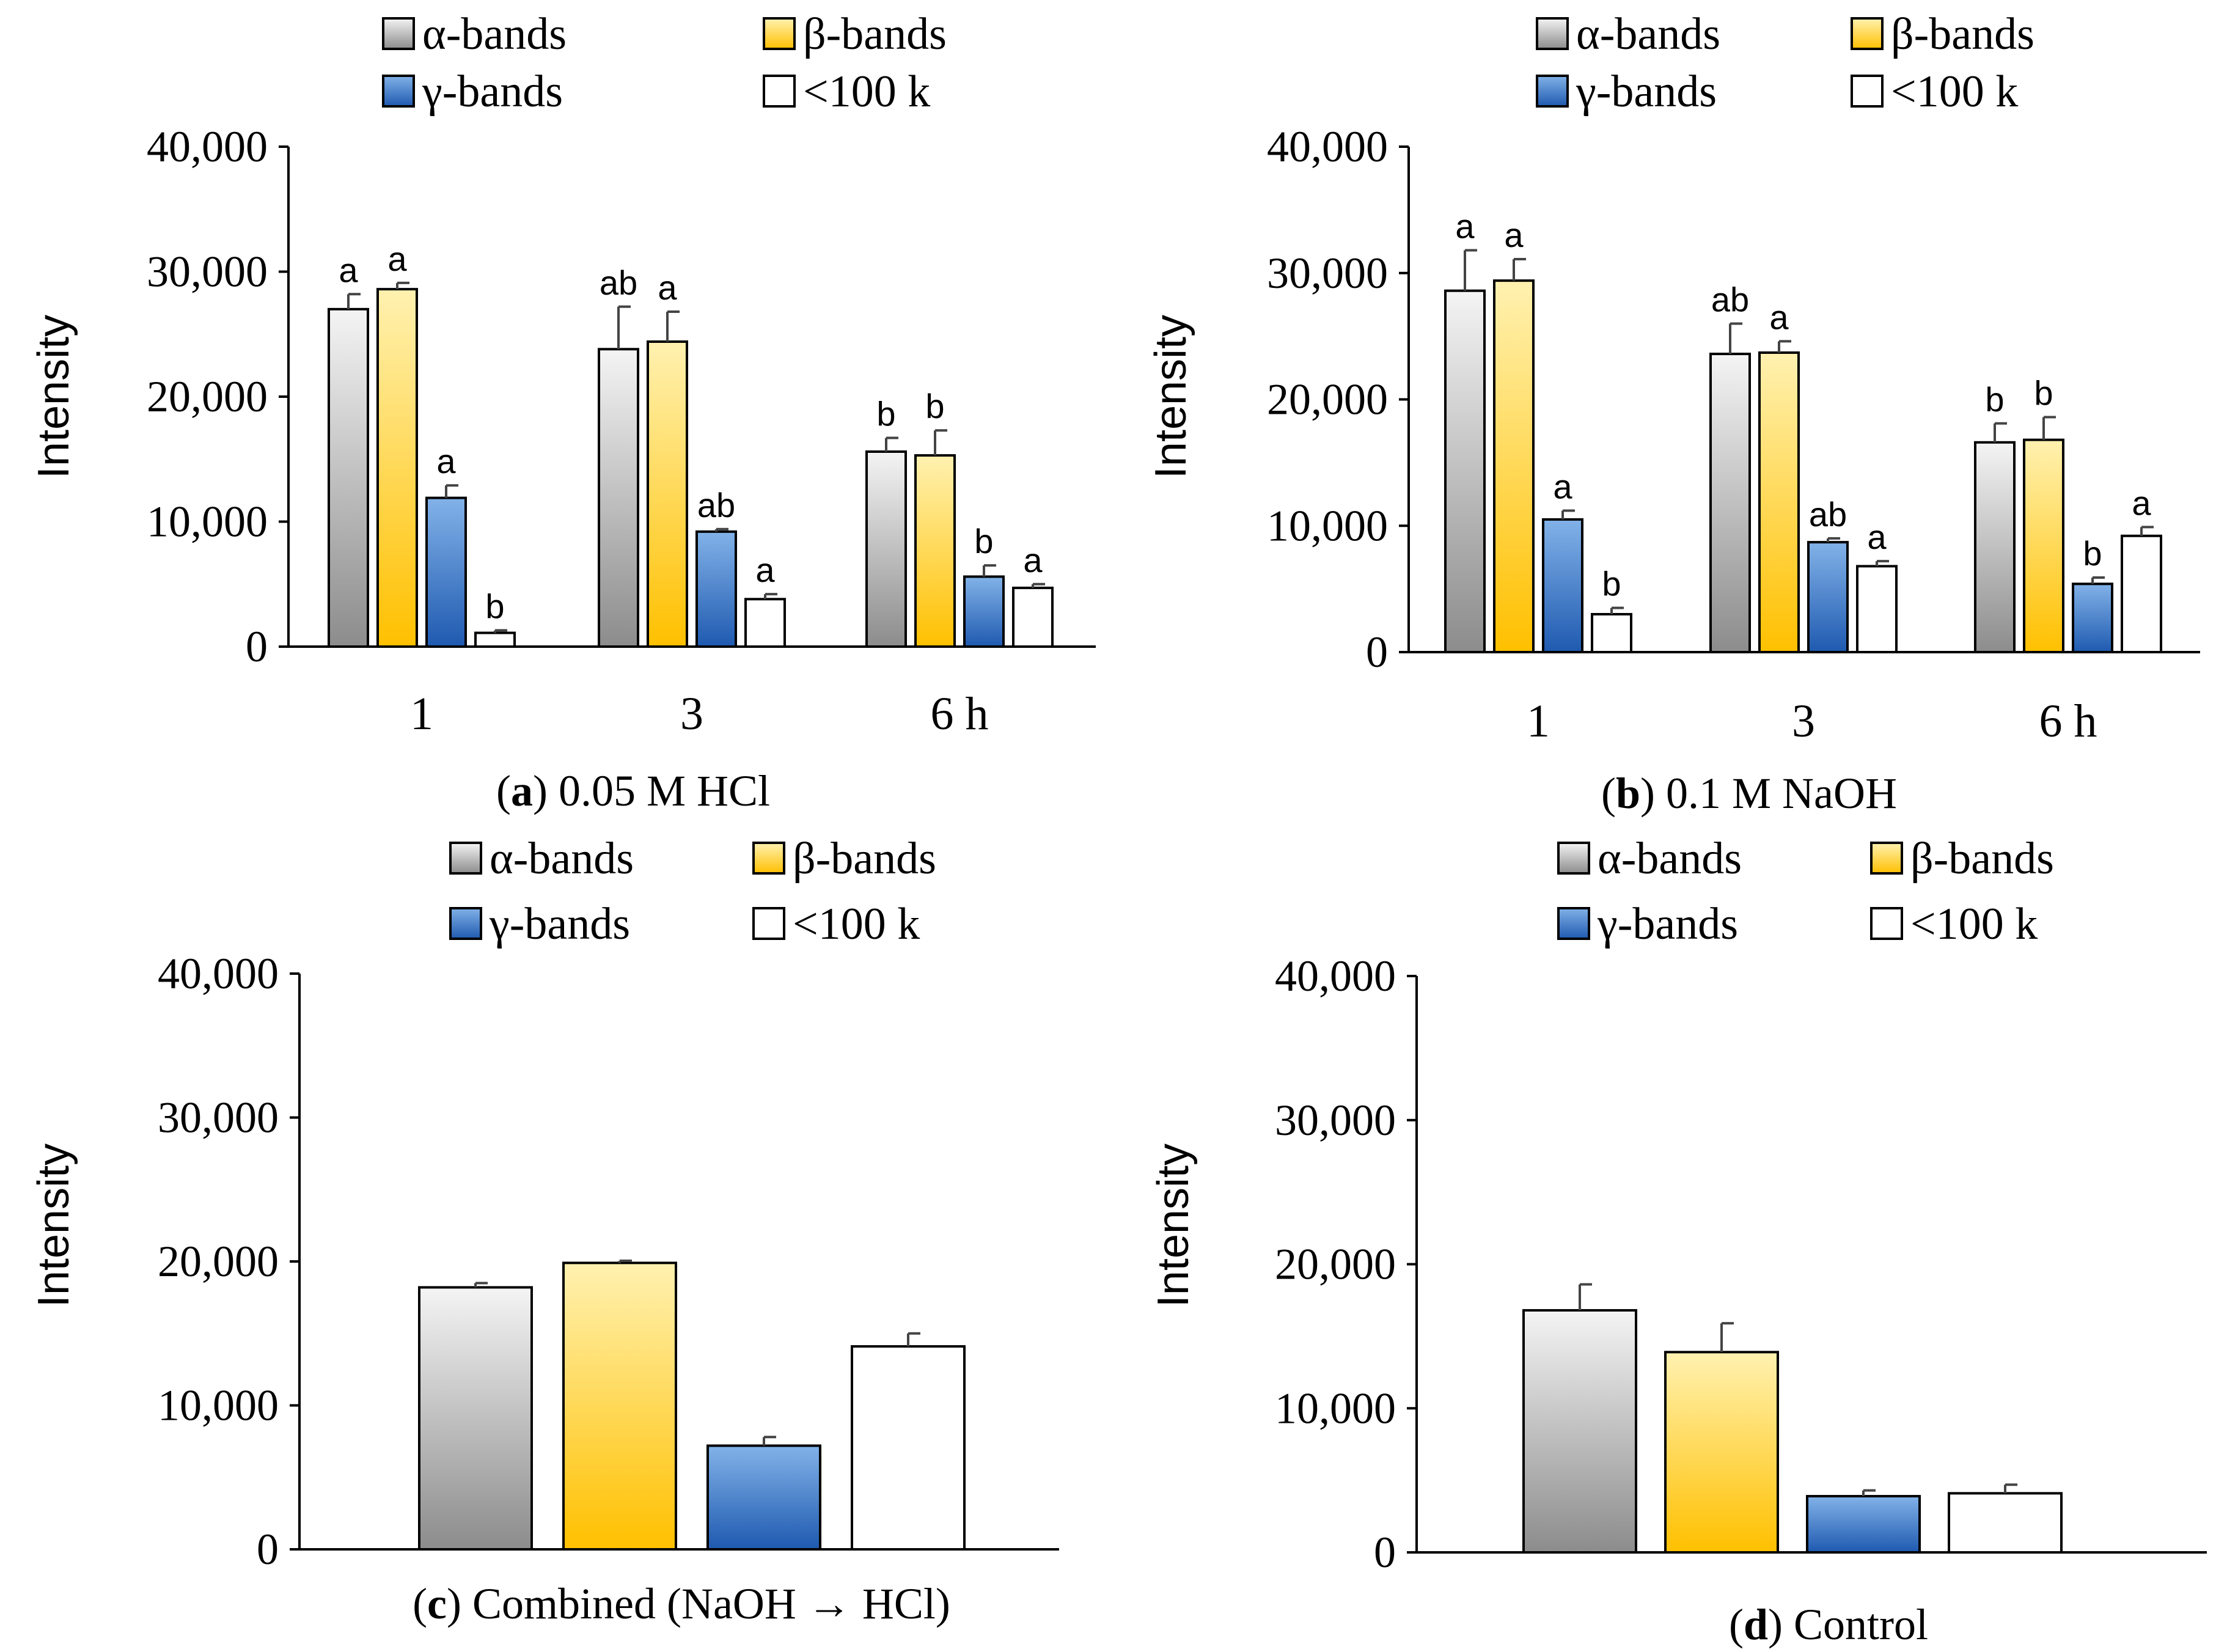 This screenshot has width=2227, height=1652. Describe the element at coordinates (960, 714) in the screenshot. I see `panel-a-x-tick-label-2: 6 h` at that location.